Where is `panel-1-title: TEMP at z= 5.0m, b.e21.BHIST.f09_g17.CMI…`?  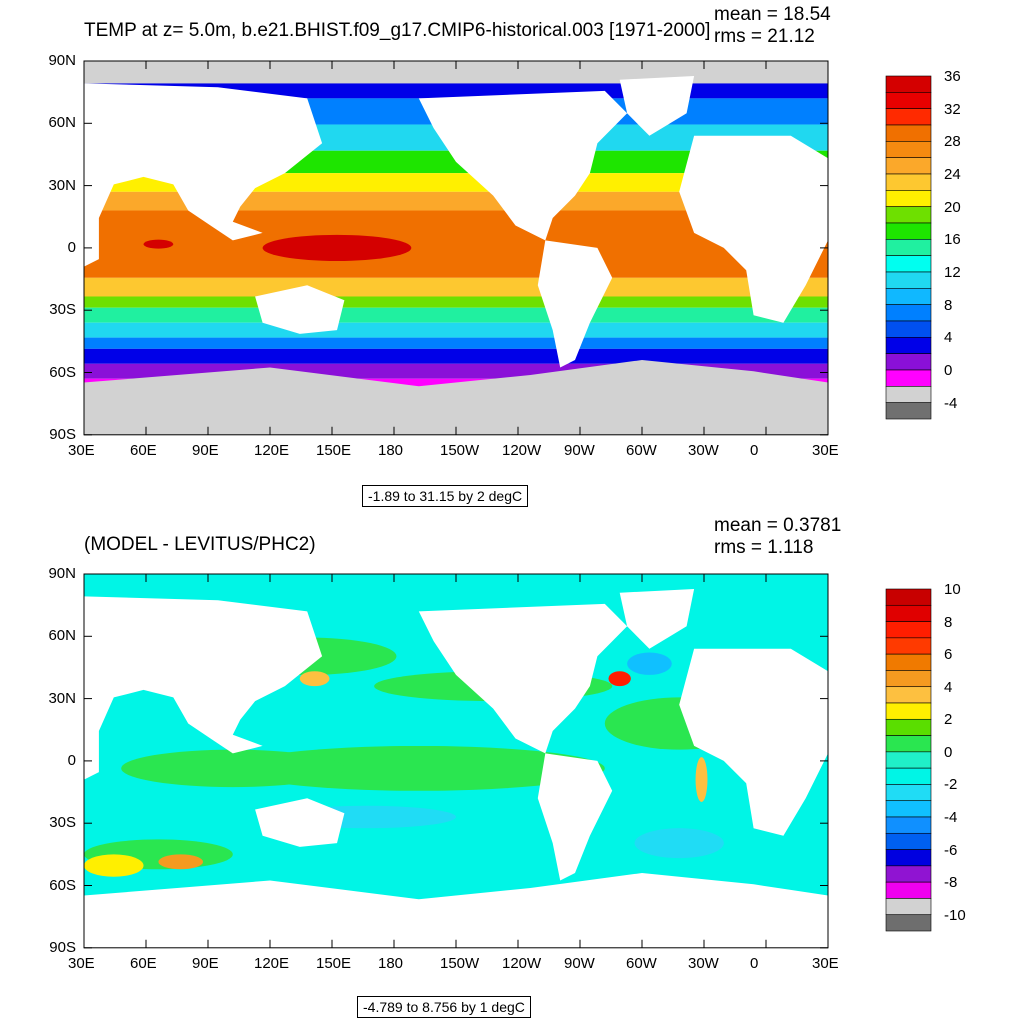
panel-1-title: TEMP at z= 5.0m, b.e21.BHIST.f09_g17.CMI… is located at coordinates (397, 30).